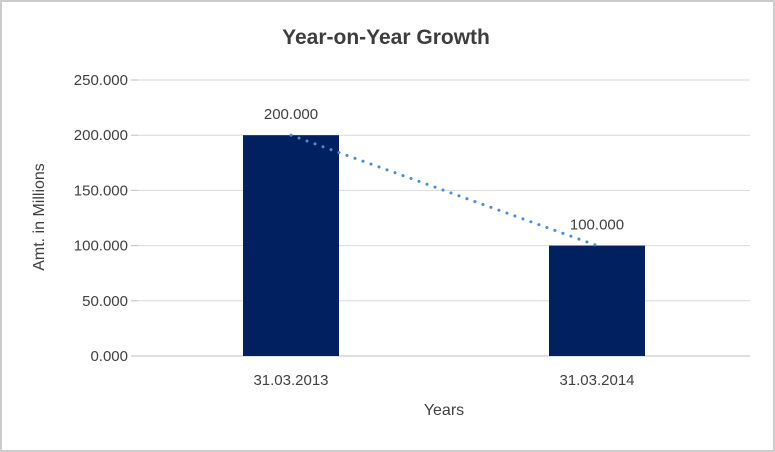 This screenshot has width=775, height=452. I want to click on trendline-dotted, so click(444, 190).